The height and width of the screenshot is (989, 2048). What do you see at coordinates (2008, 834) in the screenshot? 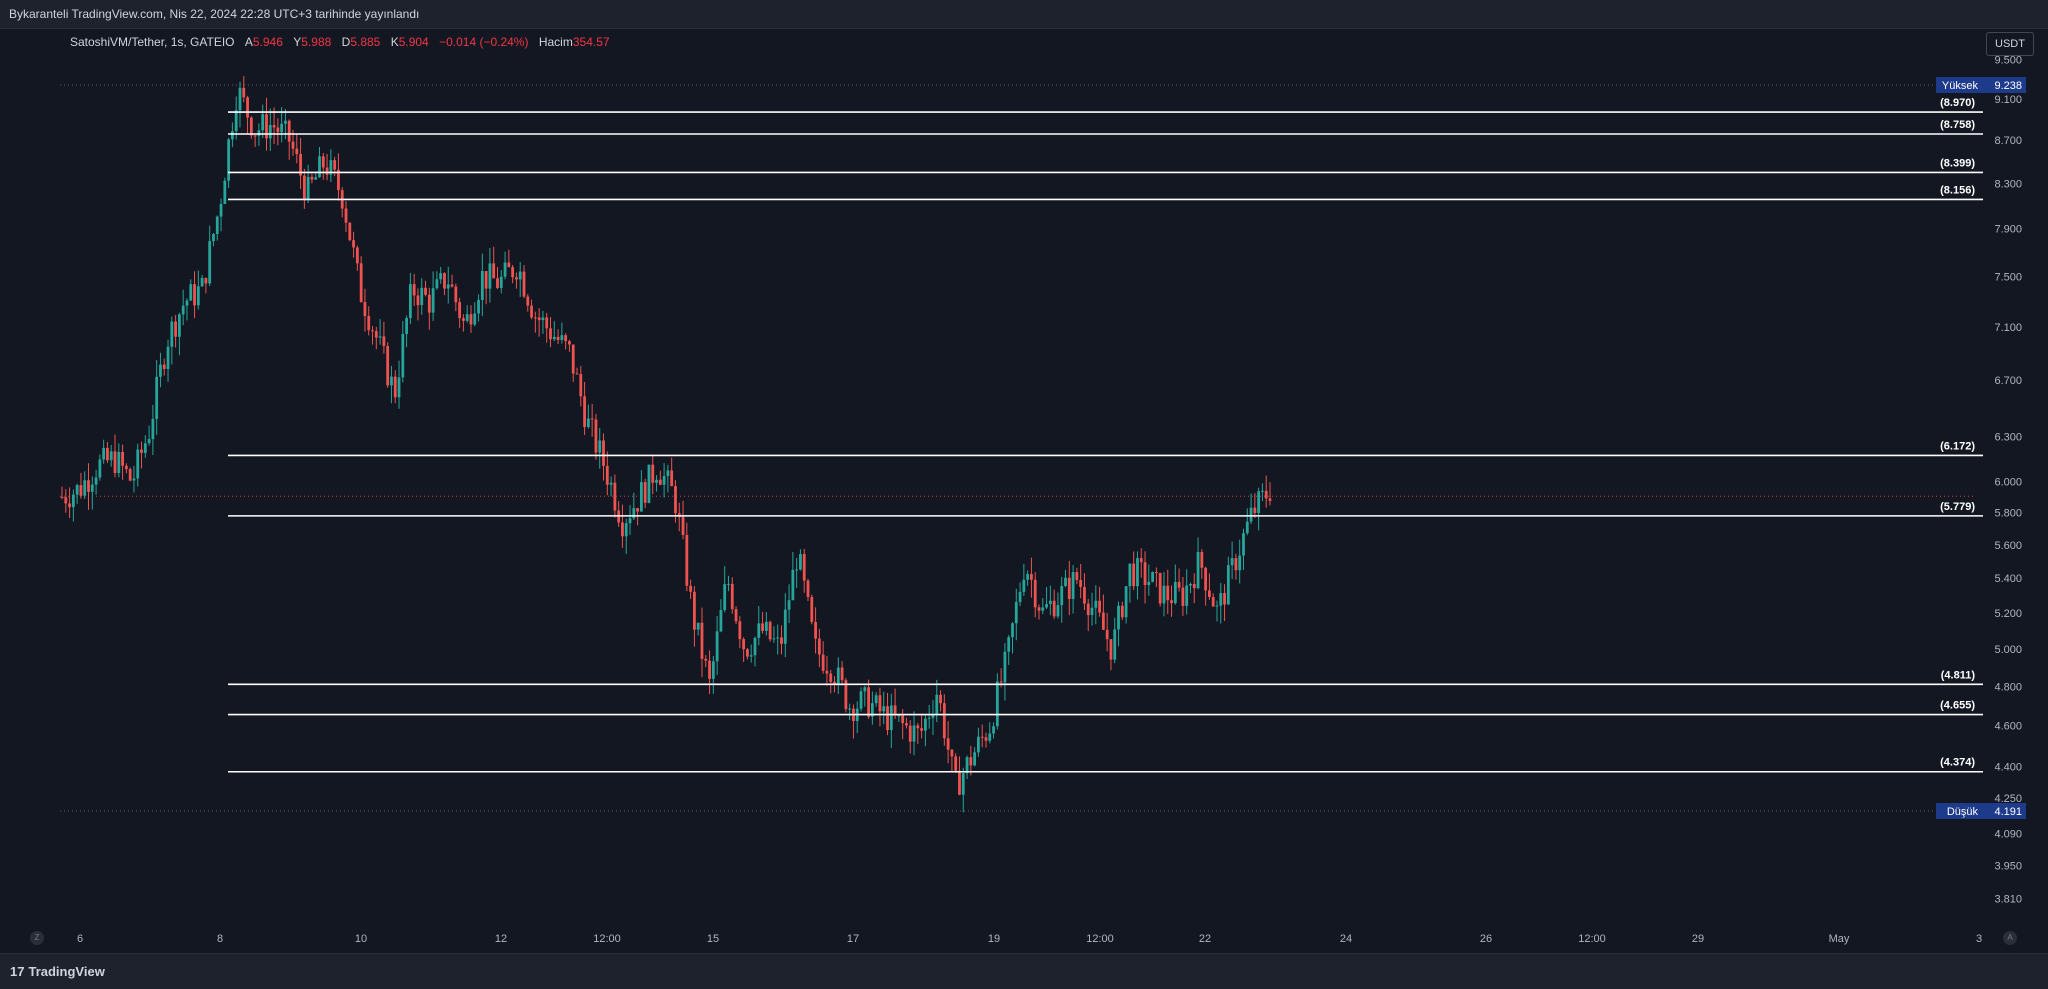
I see `y-tick-label: 4.090` at bounding box center [2008, 834].